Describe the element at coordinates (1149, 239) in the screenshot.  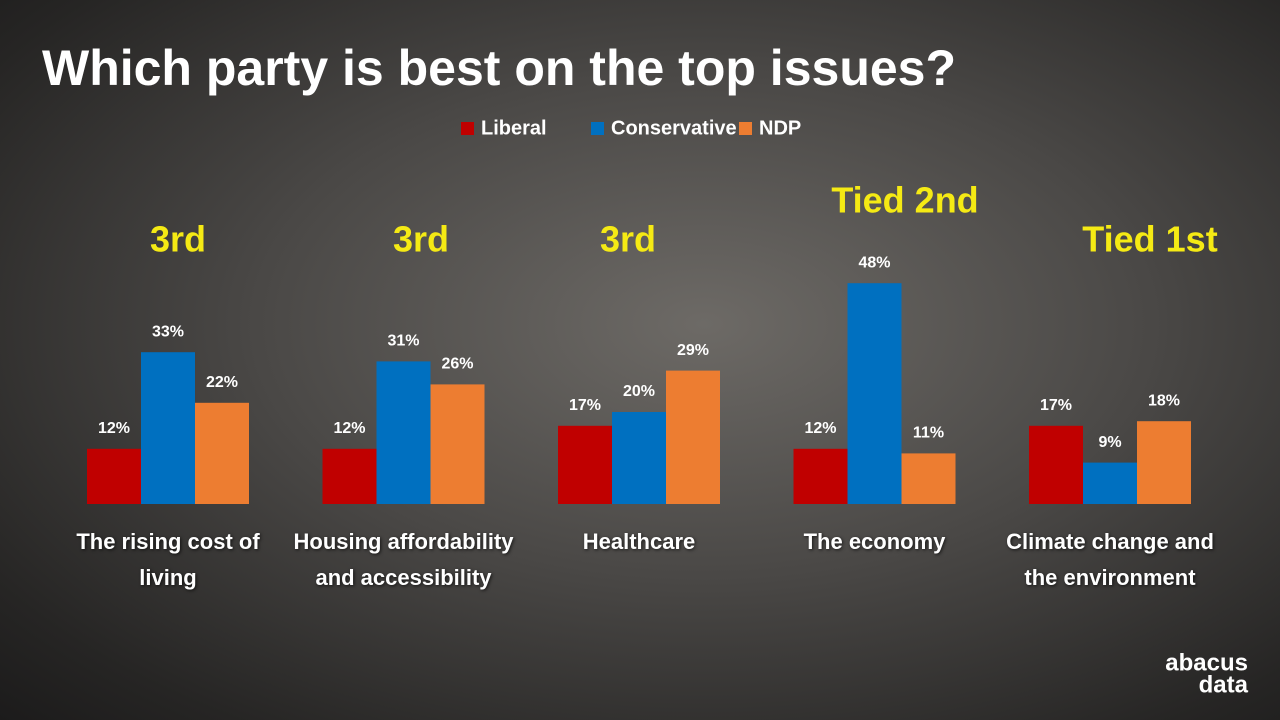
I see `annotation: Tied 1st` at that location.